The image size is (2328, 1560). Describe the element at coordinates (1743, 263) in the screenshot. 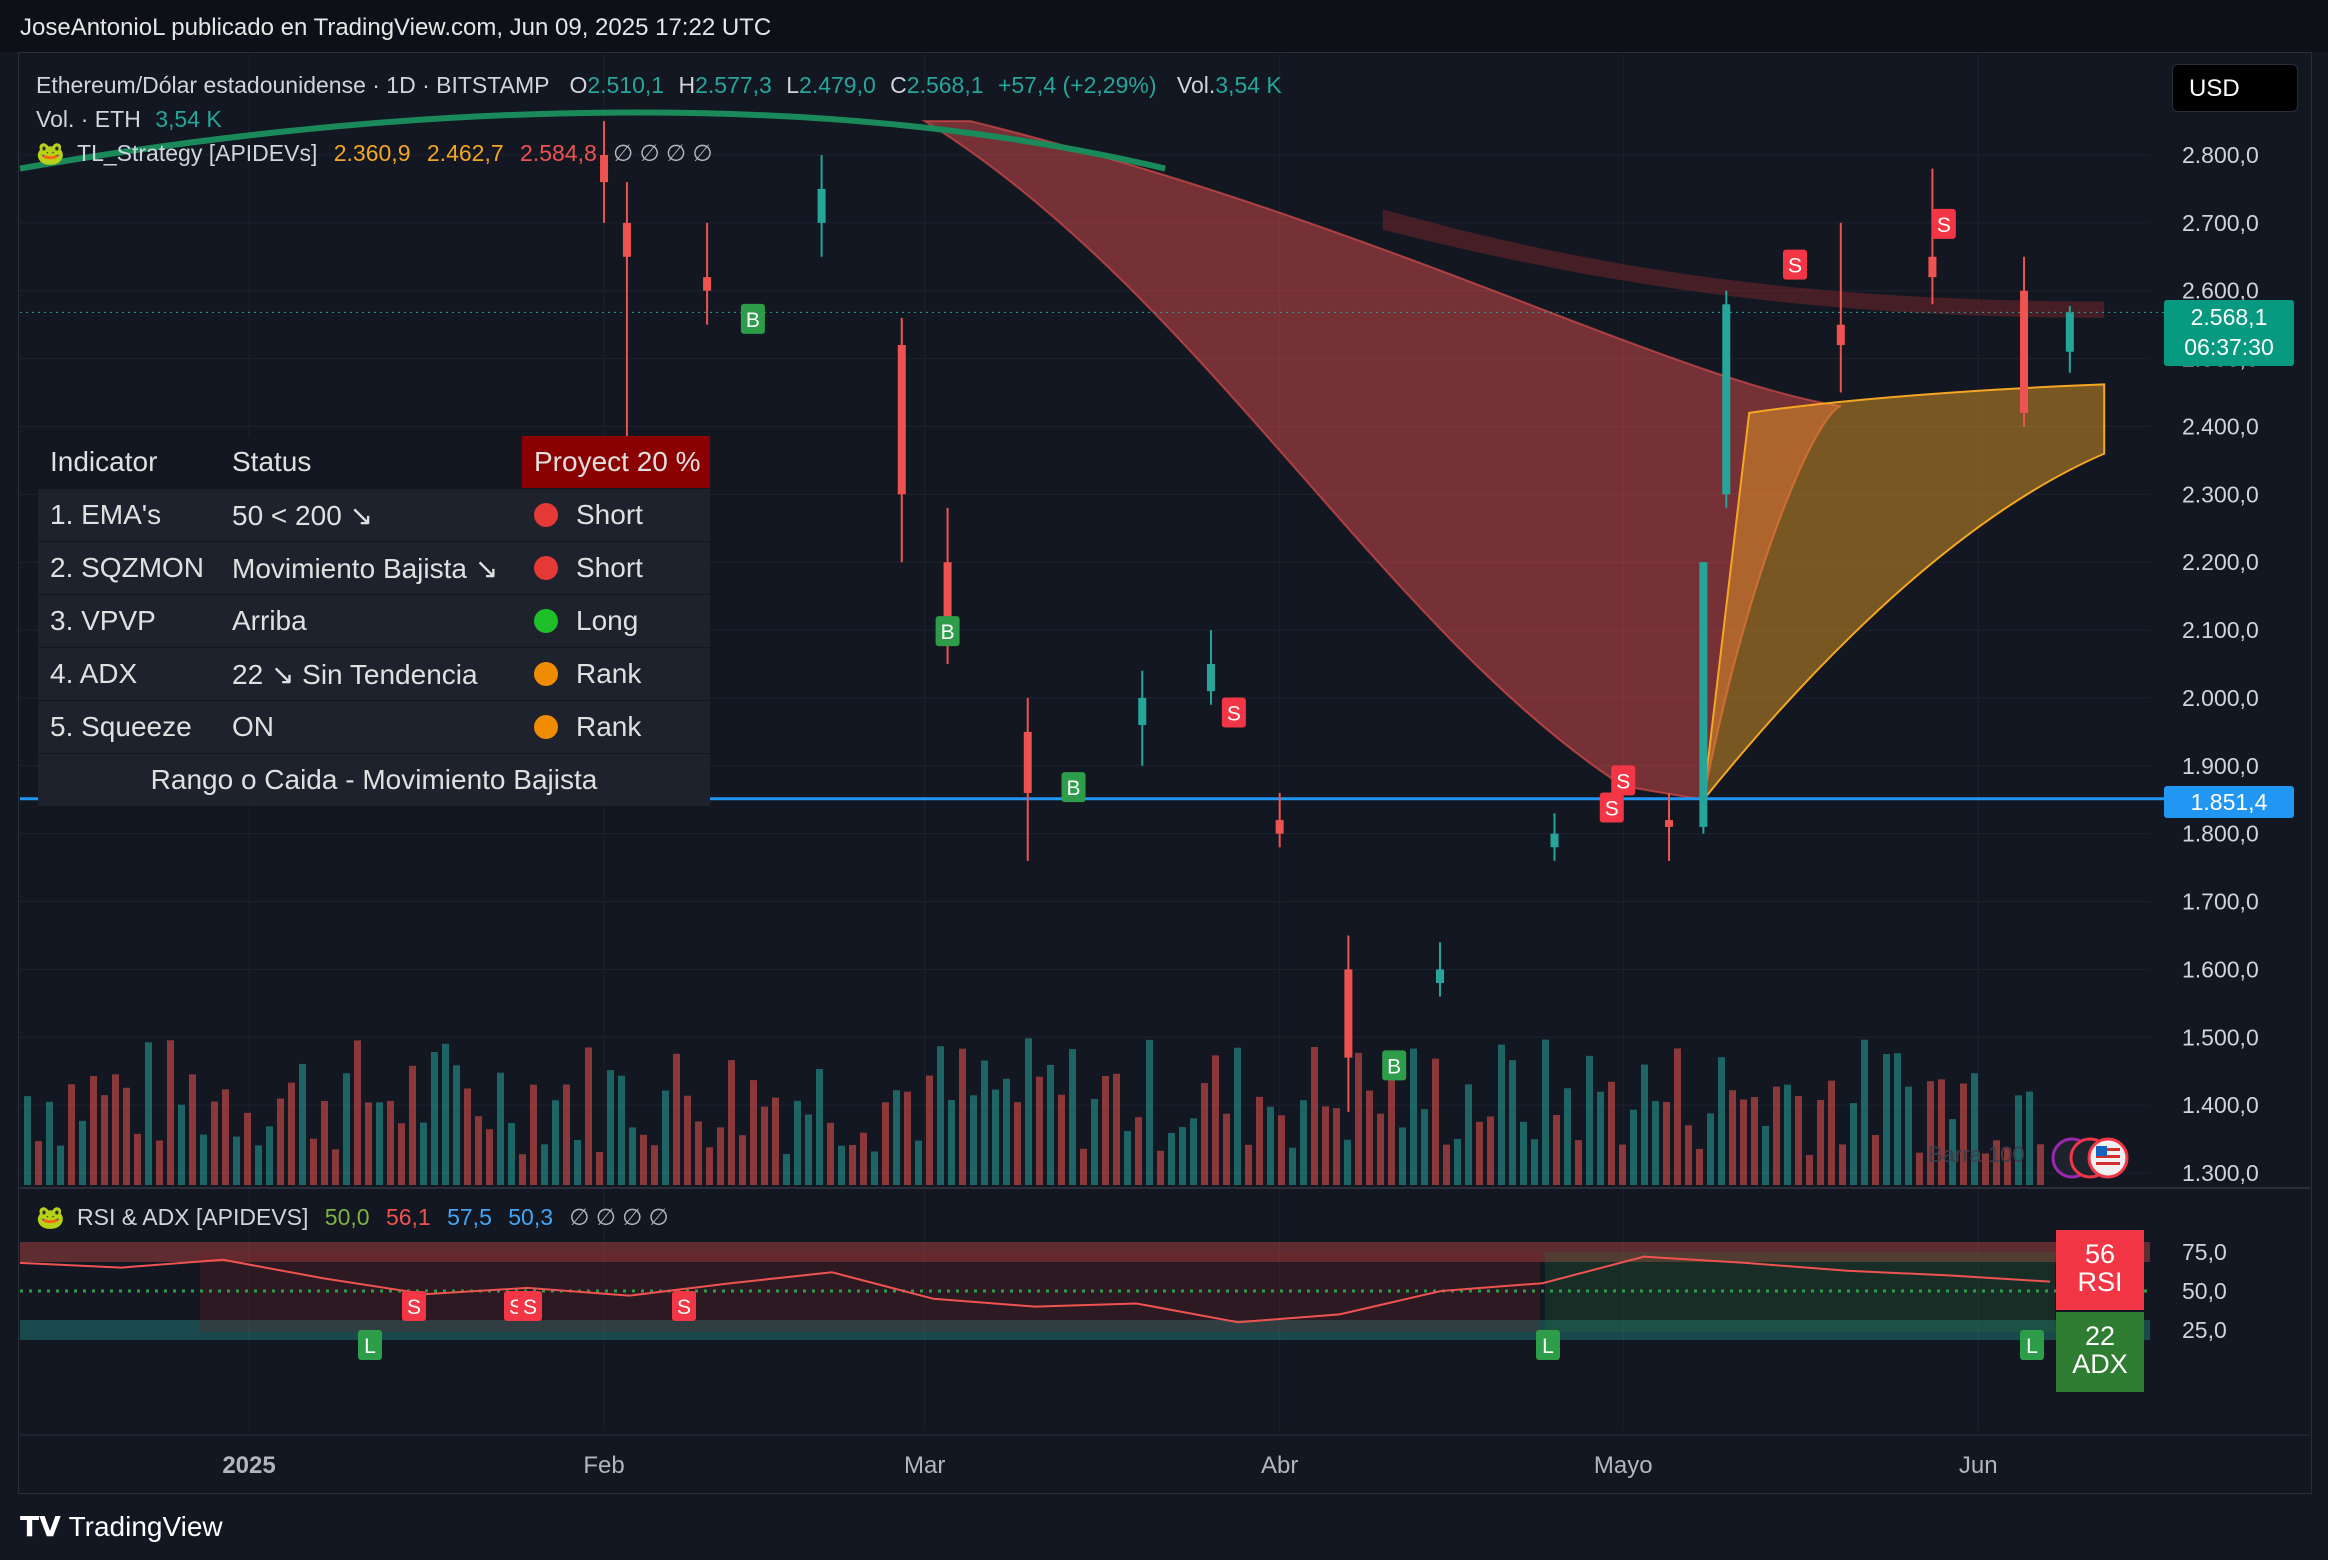

I see `ema-cloud-upper` at that location.